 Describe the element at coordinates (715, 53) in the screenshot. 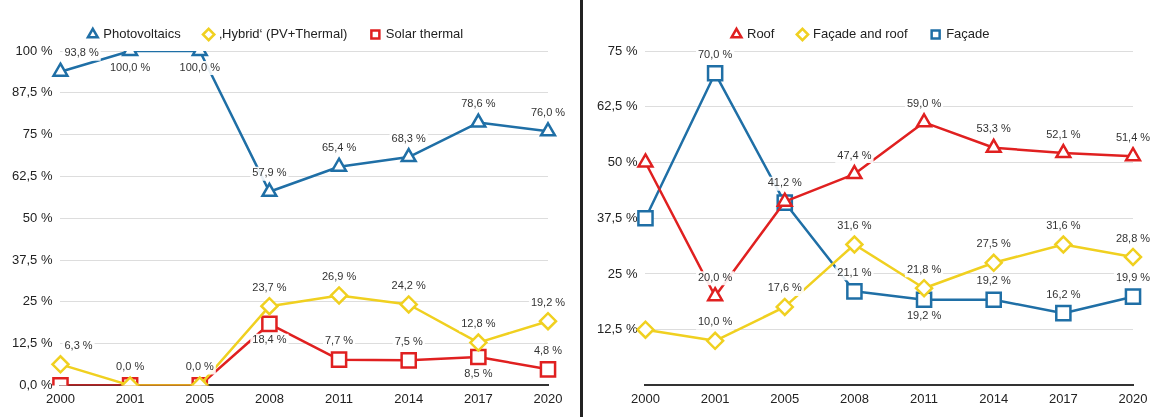

I see `data-label: 70,0 %` at that location.